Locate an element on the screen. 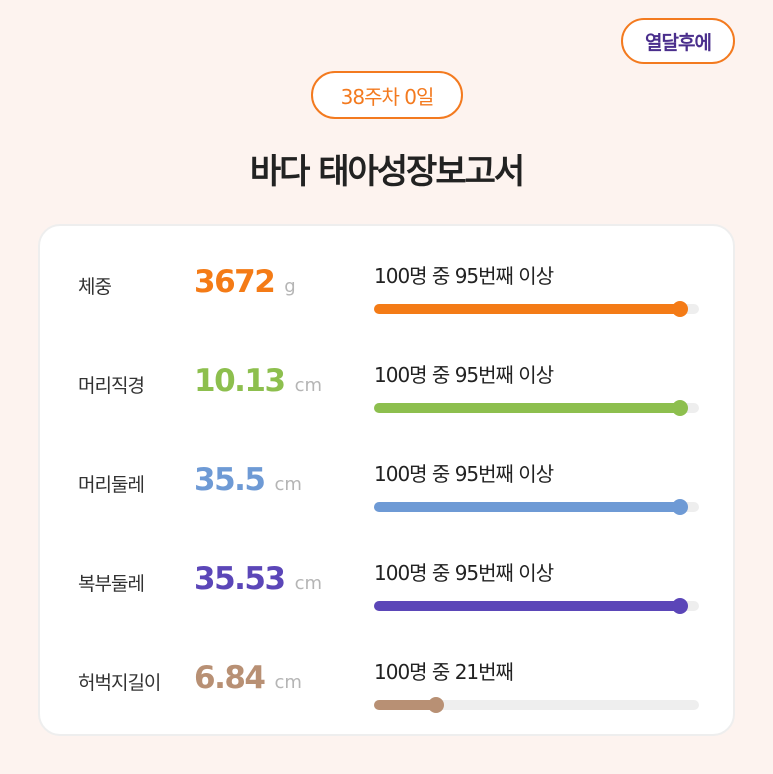 The width and height of the screenshot is (773, 774). metric-number: 6.84 is located at coordinates (230, 678).